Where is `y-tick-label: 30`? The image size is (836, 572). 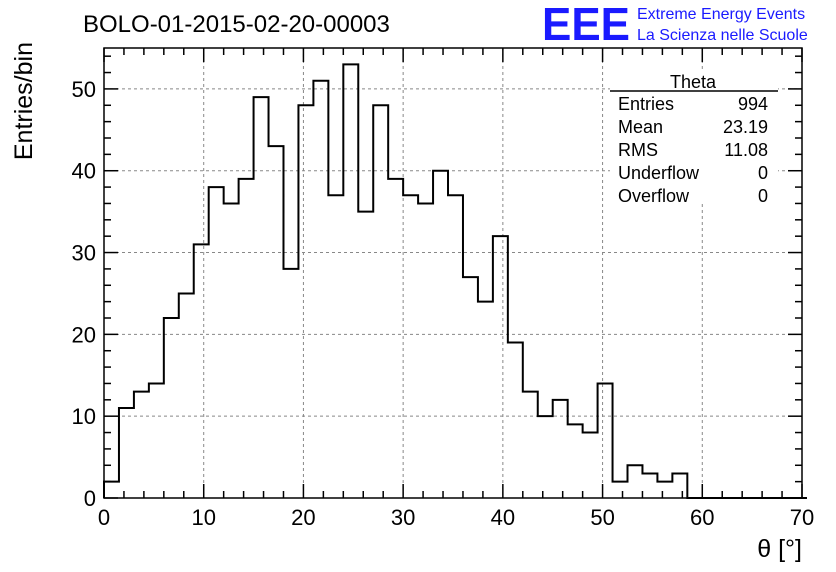 y-tick-label: 30 is located at coordinates (84, 253).